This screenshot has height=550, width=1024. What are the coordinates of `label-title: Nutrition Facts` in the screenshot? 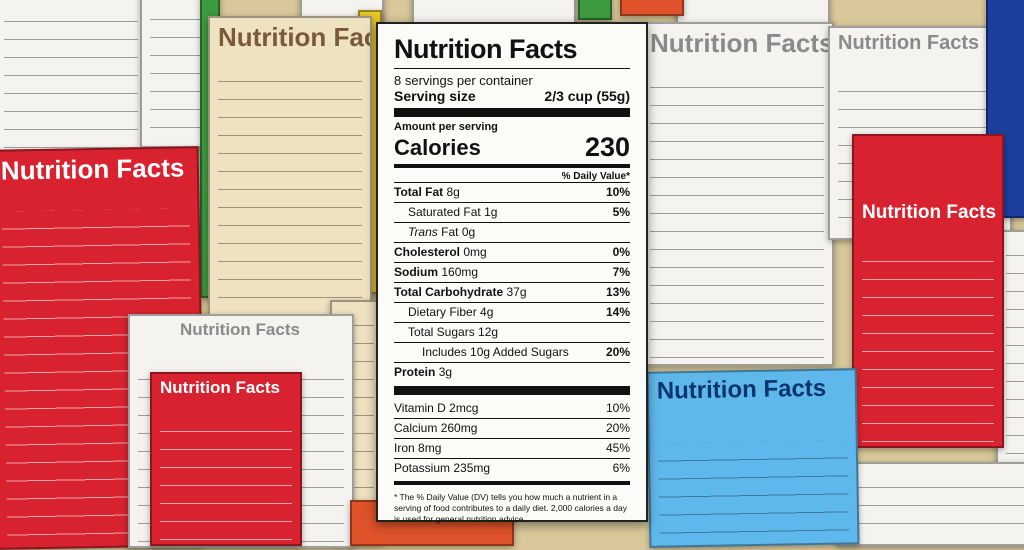 It's located at (486, 49).